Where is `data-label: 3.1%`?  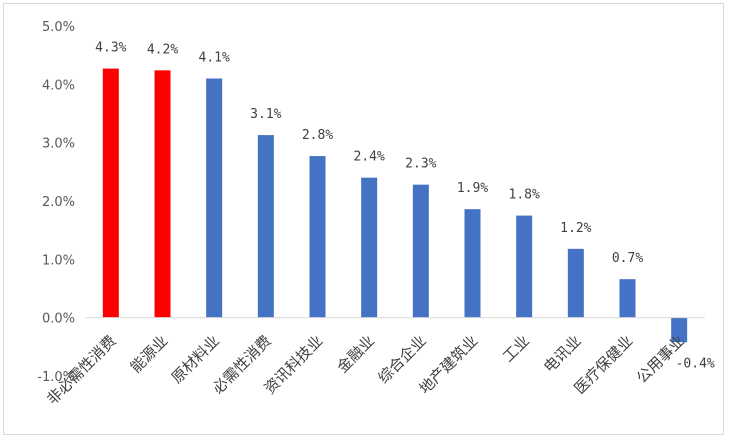
data-label: 3.1% is located at coordinates (265, 114).